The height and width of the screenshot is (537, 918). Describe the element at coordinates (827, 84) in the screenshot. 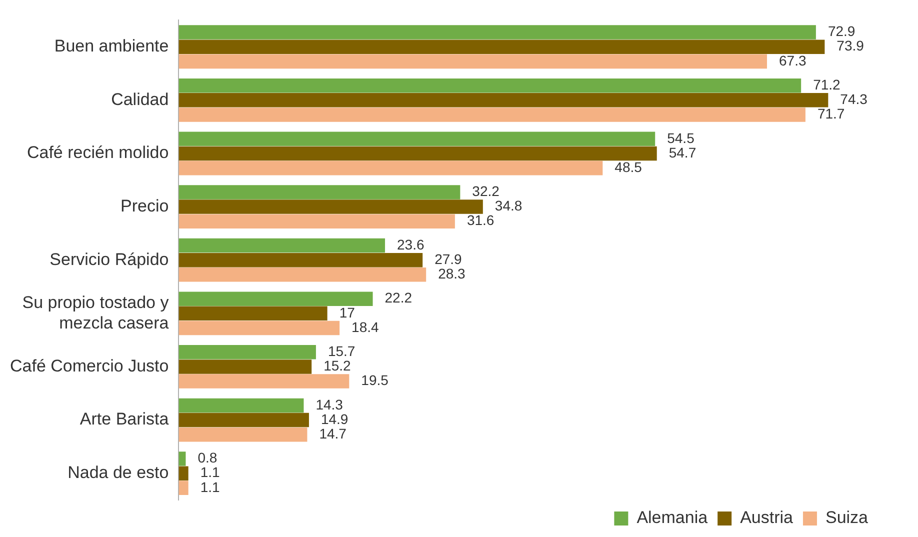

I see `data-label: 71.2` at that location.